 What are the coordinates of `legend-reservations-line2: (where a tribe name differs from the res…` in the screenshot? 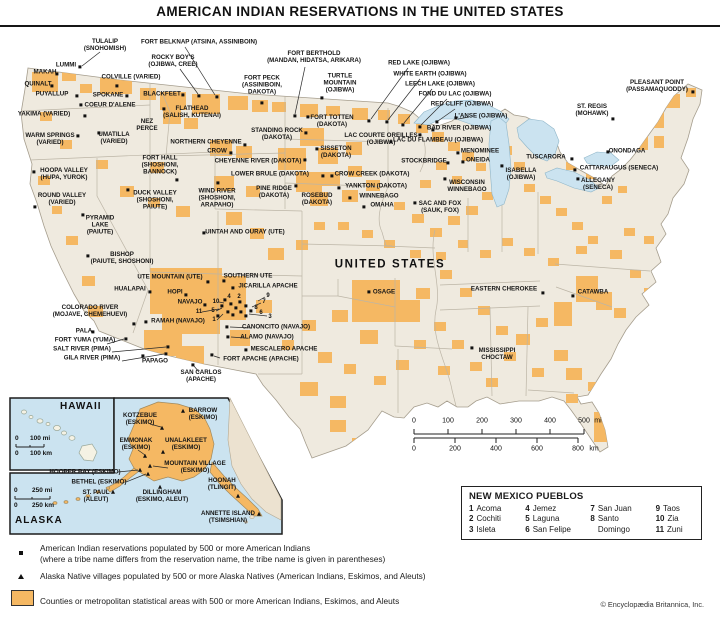 It's located at (213, 558).